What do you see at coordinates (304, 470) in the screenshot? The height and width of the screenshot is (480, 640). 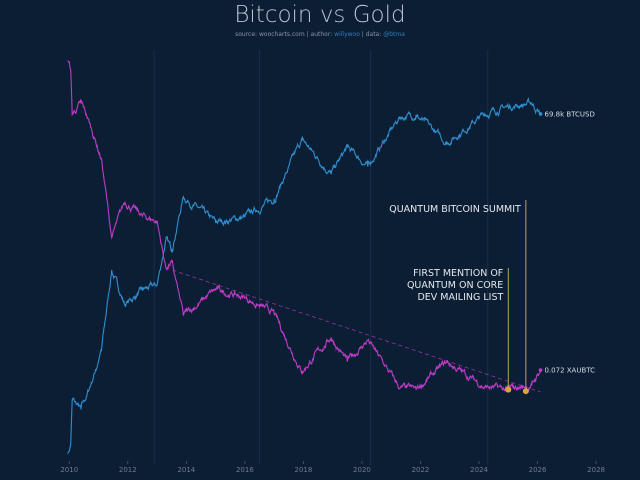 I see `x-tick-label: 2018` at bounding box center [304, 470].